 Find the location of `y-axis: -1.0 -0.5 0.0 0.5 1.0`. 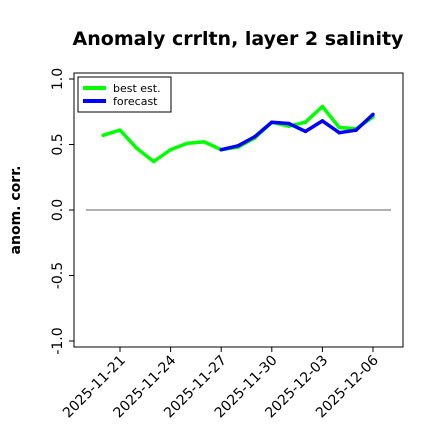

y-axis: -1.0 -0.5 0.0 0.5 1.0 is located at coordinates (62, 211).